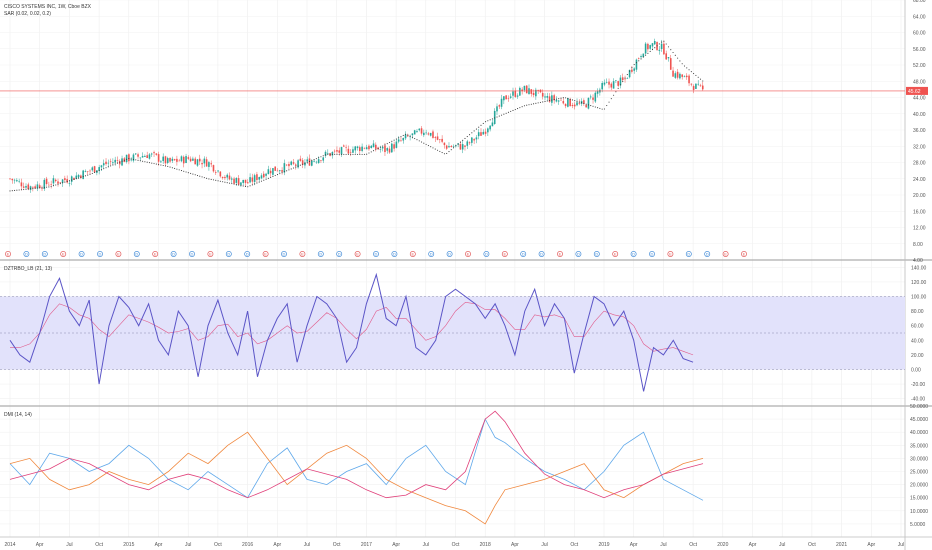 This screenshot has width=932, height=550. What do you see at coordinates (919, 50) in the screenshot?
I see `price-axis-tick: 56.00` at bounding box center [919, 50].